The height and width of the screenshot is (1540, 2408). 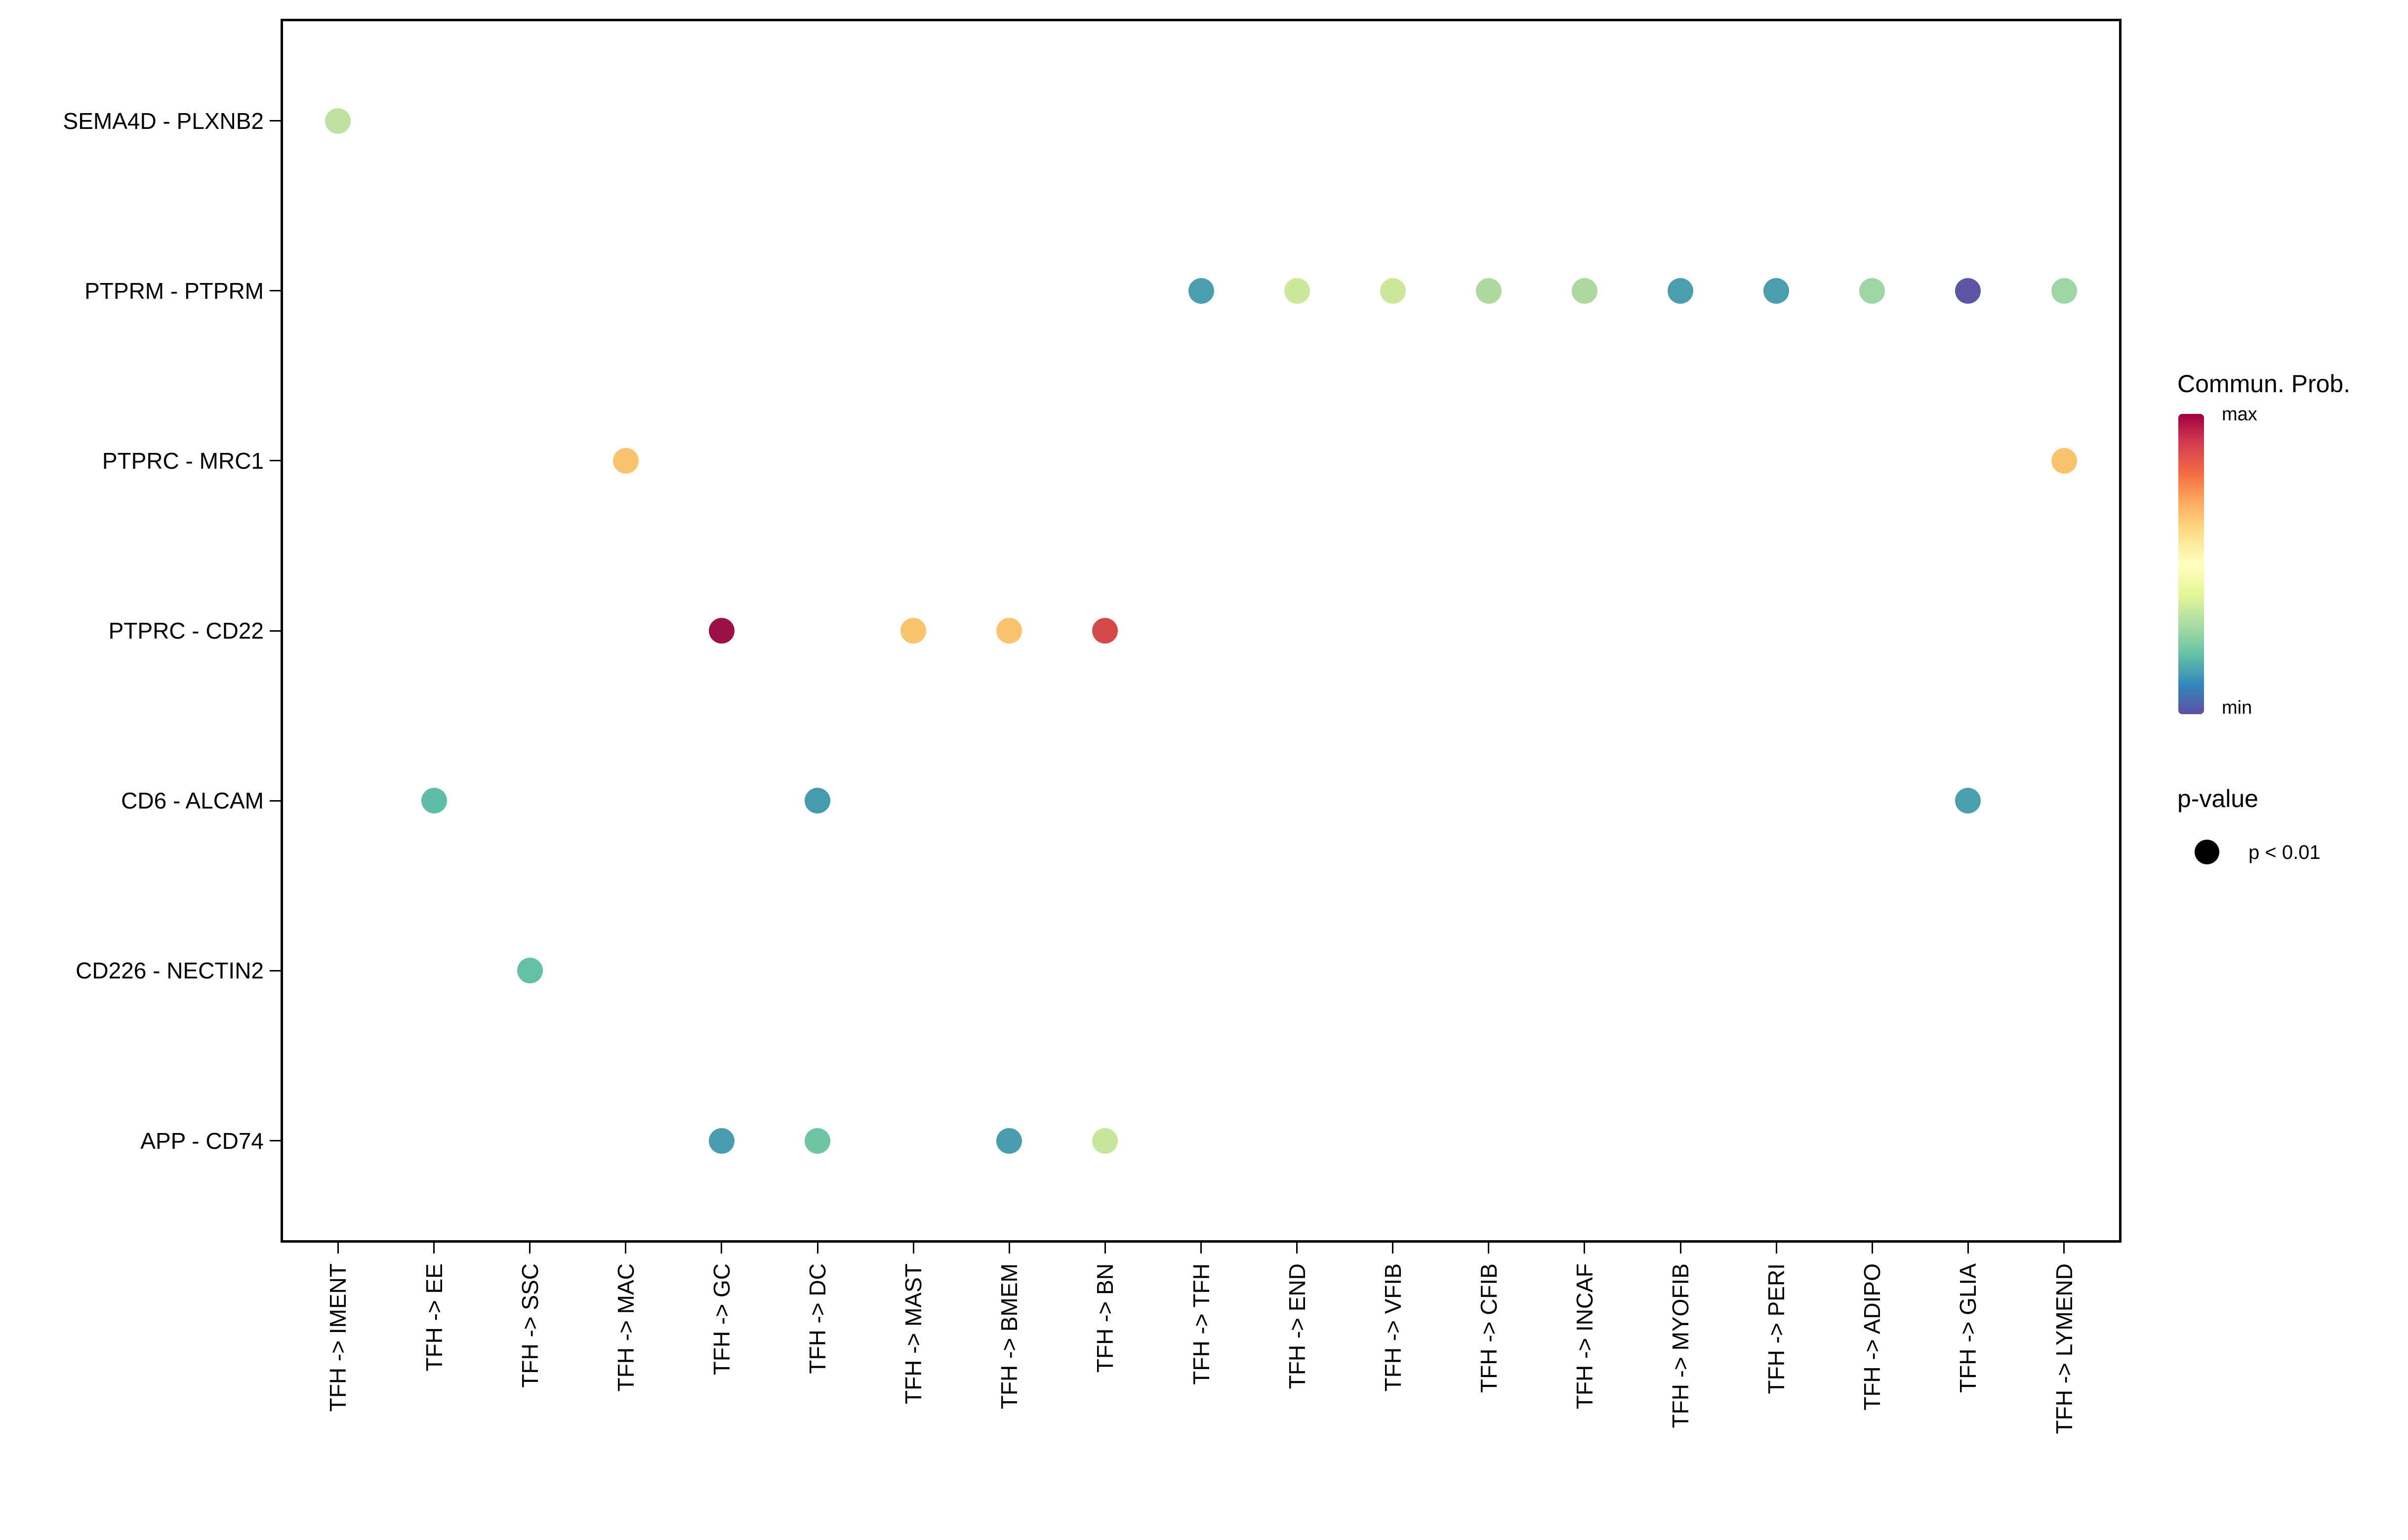 I want to click on x-axis-label: TFH -> EE, so click(x=434, y=1317).